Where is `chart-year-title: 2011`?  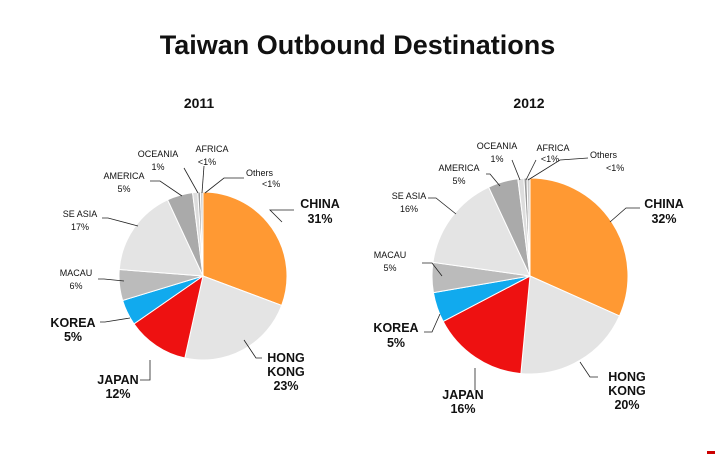 chart-year-title: 2011 is located at coordinates (199, 103).